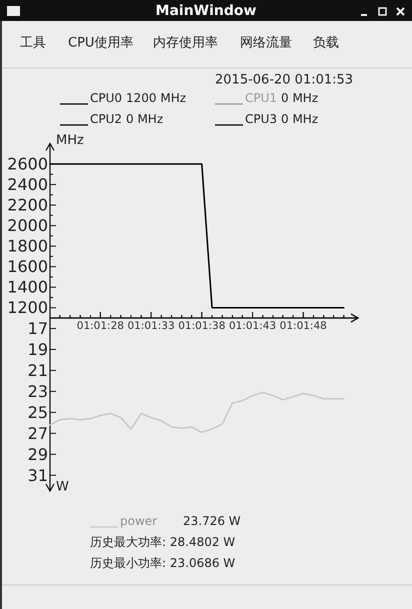  I want to click on text: 历史最小功率: 23.0686 W, so click(163, 563).